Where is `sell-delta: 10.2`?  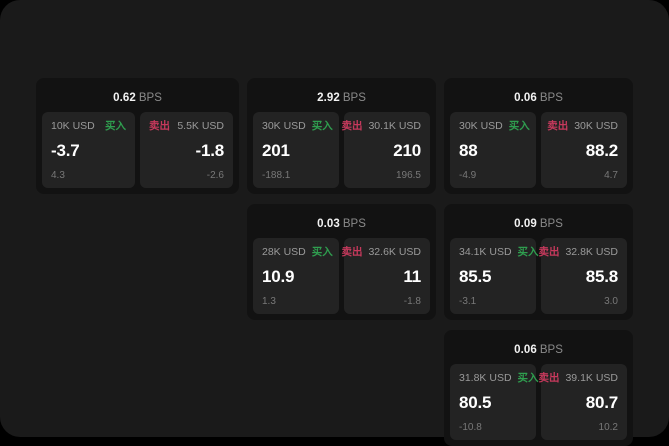
sell-delta: 10.2 is located at coordinates (608, 427).